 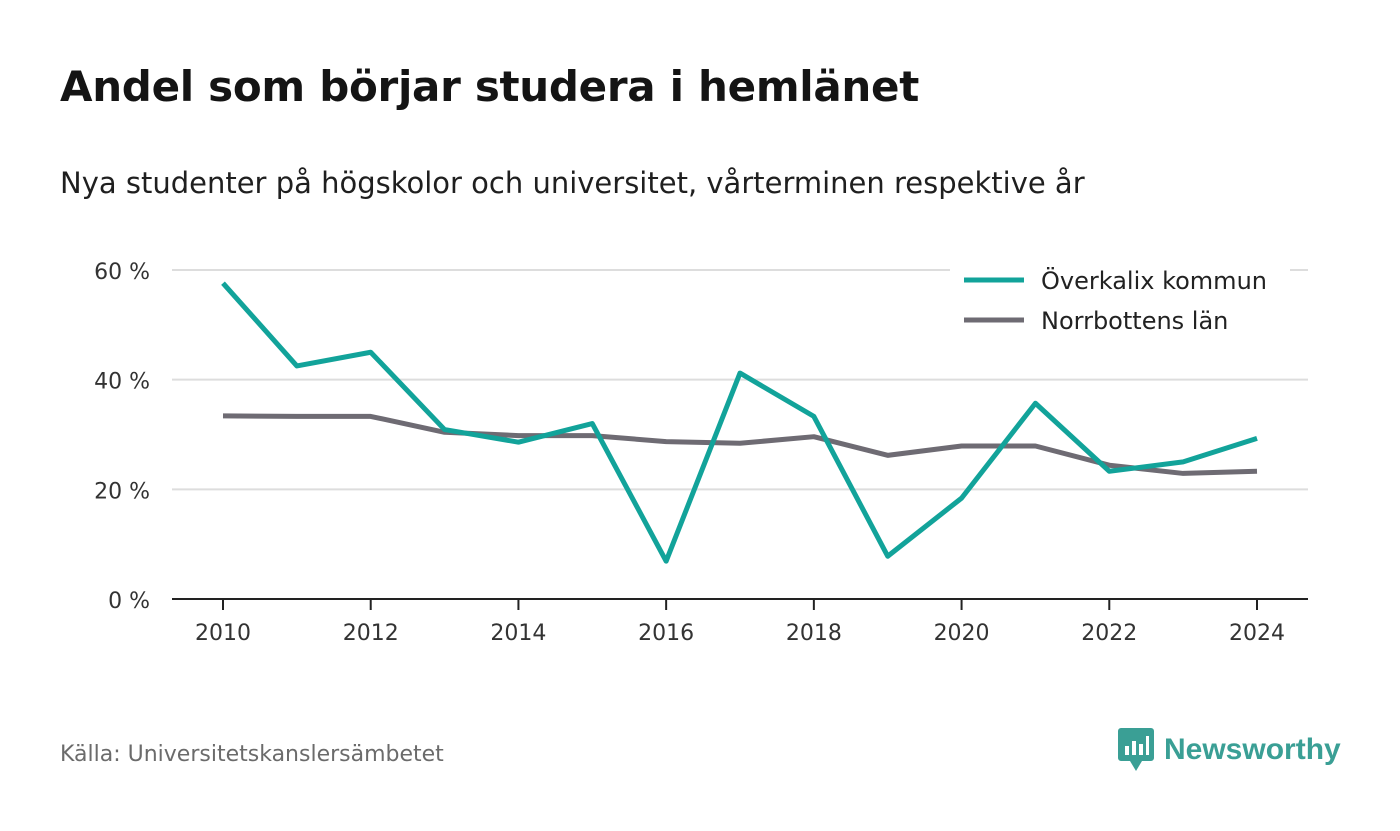 What do you see at coordinates (122, 437) in the screenshot?
I see `y-axis-tick-labels: 0 % 20 % 40 % 60 %` at bounding box center [122, 437].